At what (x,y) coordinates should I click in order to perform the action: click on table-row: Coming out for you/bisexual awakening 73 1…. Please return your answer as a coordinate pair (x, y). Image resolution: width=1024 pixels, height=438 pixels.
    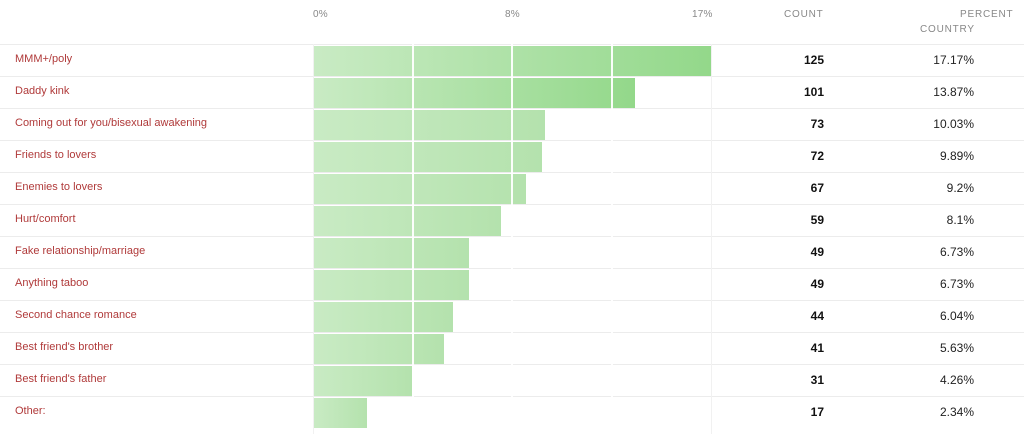
    Looking at the image, I should click on (512, 124).